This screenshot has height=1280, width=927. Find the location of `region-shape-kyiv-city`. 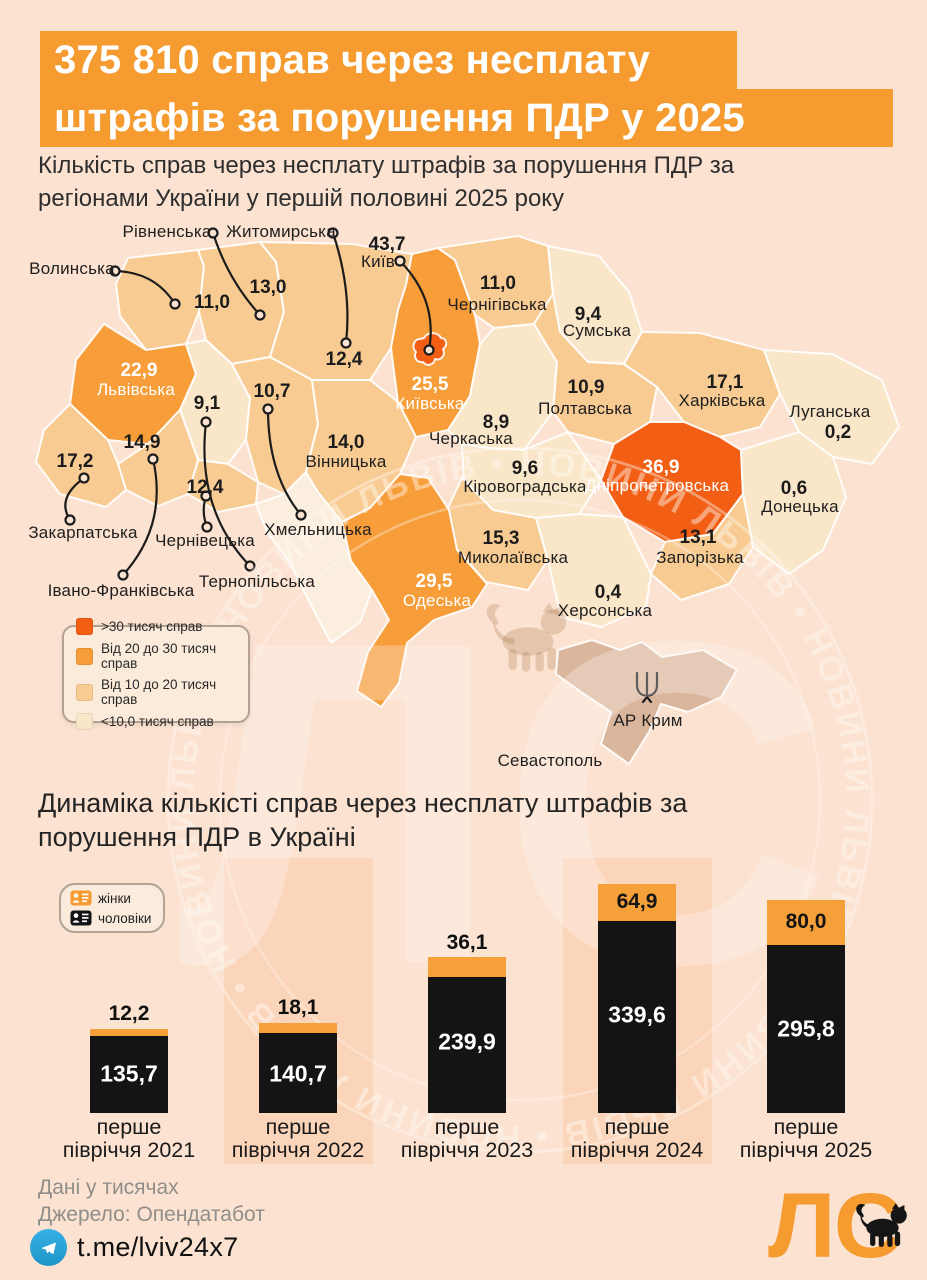

region-shape-kyiv-city is located at coordinates (430, 349).